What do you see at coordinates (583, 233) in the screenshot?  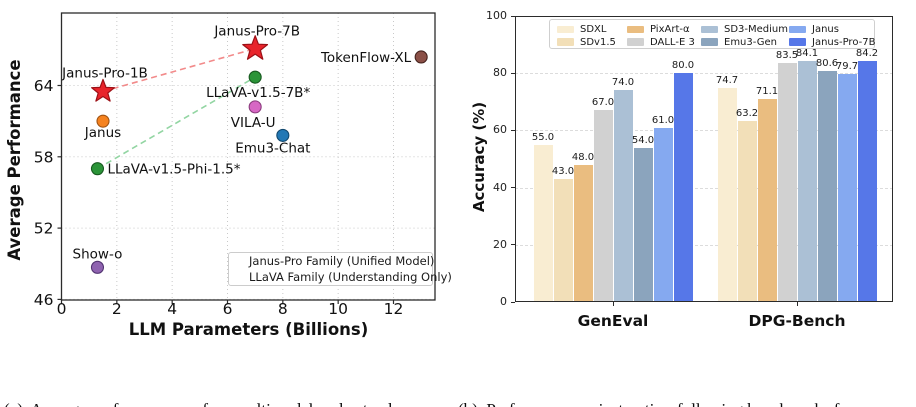 I see `bar-pixart-α-geneval` at bounding box center [583, 233].